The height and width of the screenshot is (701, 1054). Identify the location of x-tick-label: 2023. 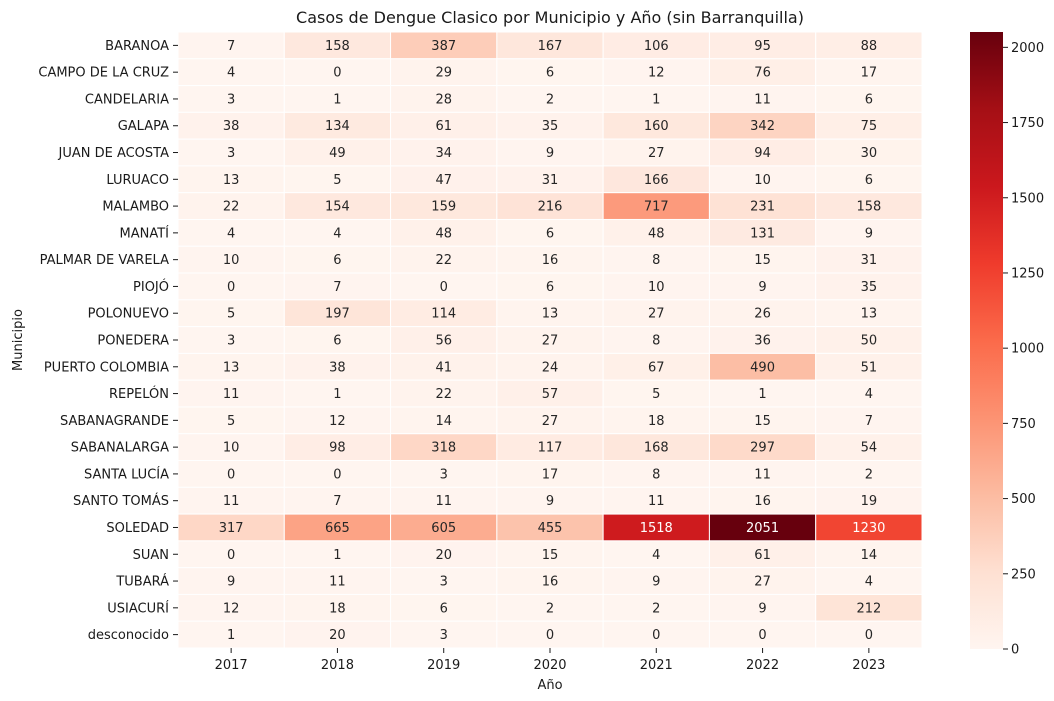
(868, 665).